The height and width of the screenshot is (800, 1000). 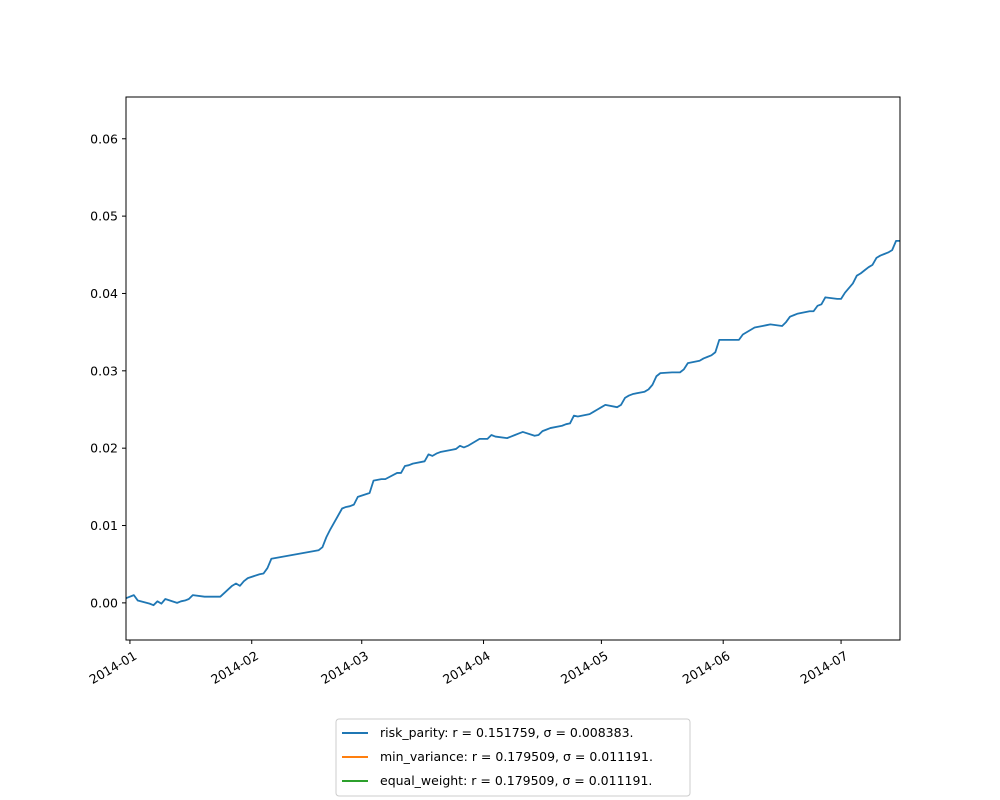 I want to click on x-tick-label: 2014-06, so click(x=706, y=667).